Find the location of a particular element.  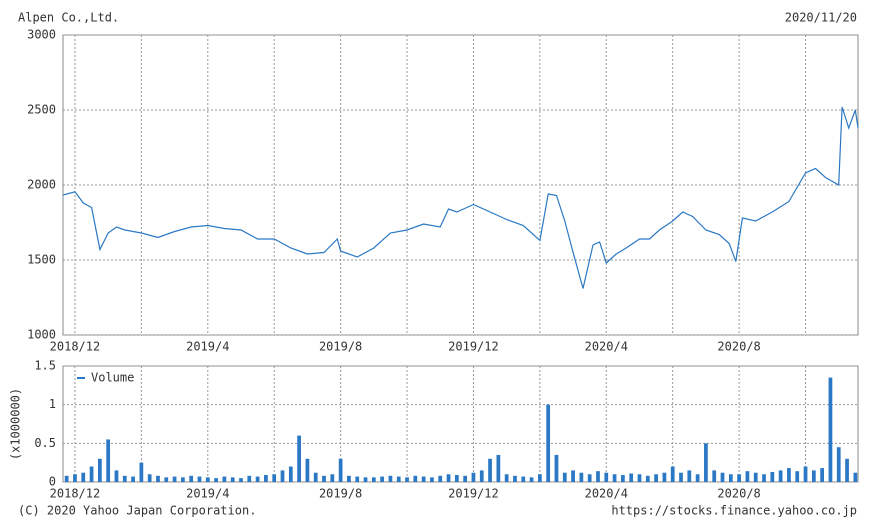

chart-date: 2020/11/20 is located at coordinates (821, 18).